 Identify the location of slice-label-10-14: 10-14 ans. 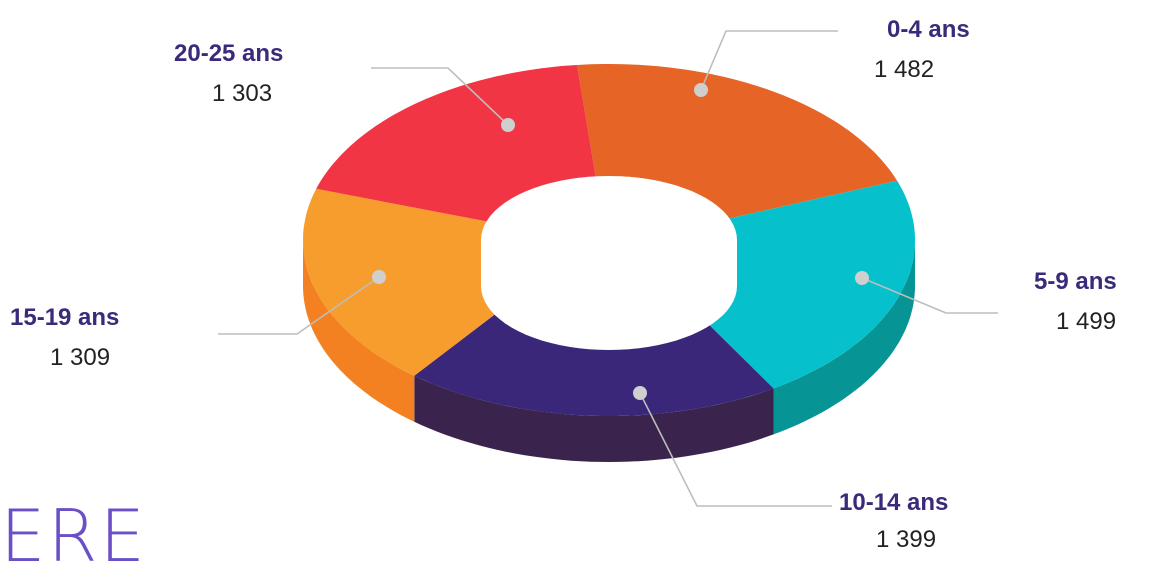
(894, 502).